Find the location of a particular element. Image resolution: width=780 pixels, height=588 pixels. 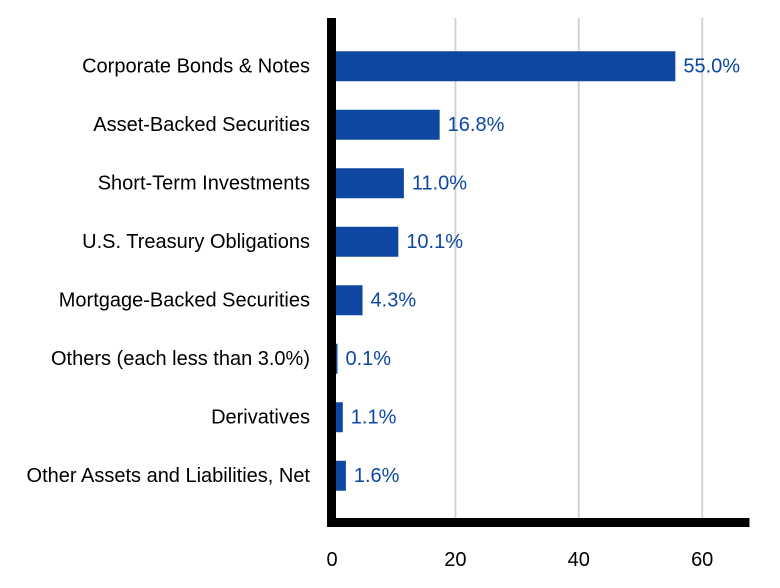

x-tick-label-20: 20 is located at coordinates (455, 560).